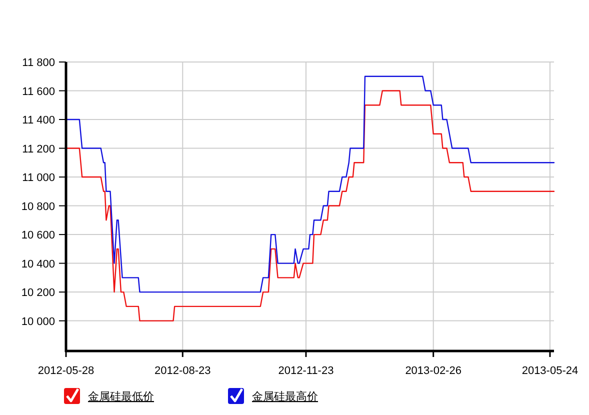 The height and width of the screenshot is (415, 589). Describe the element at coordinates (38, 178) in the screenshot. I see `y-tick-label: 11 000` at that location.